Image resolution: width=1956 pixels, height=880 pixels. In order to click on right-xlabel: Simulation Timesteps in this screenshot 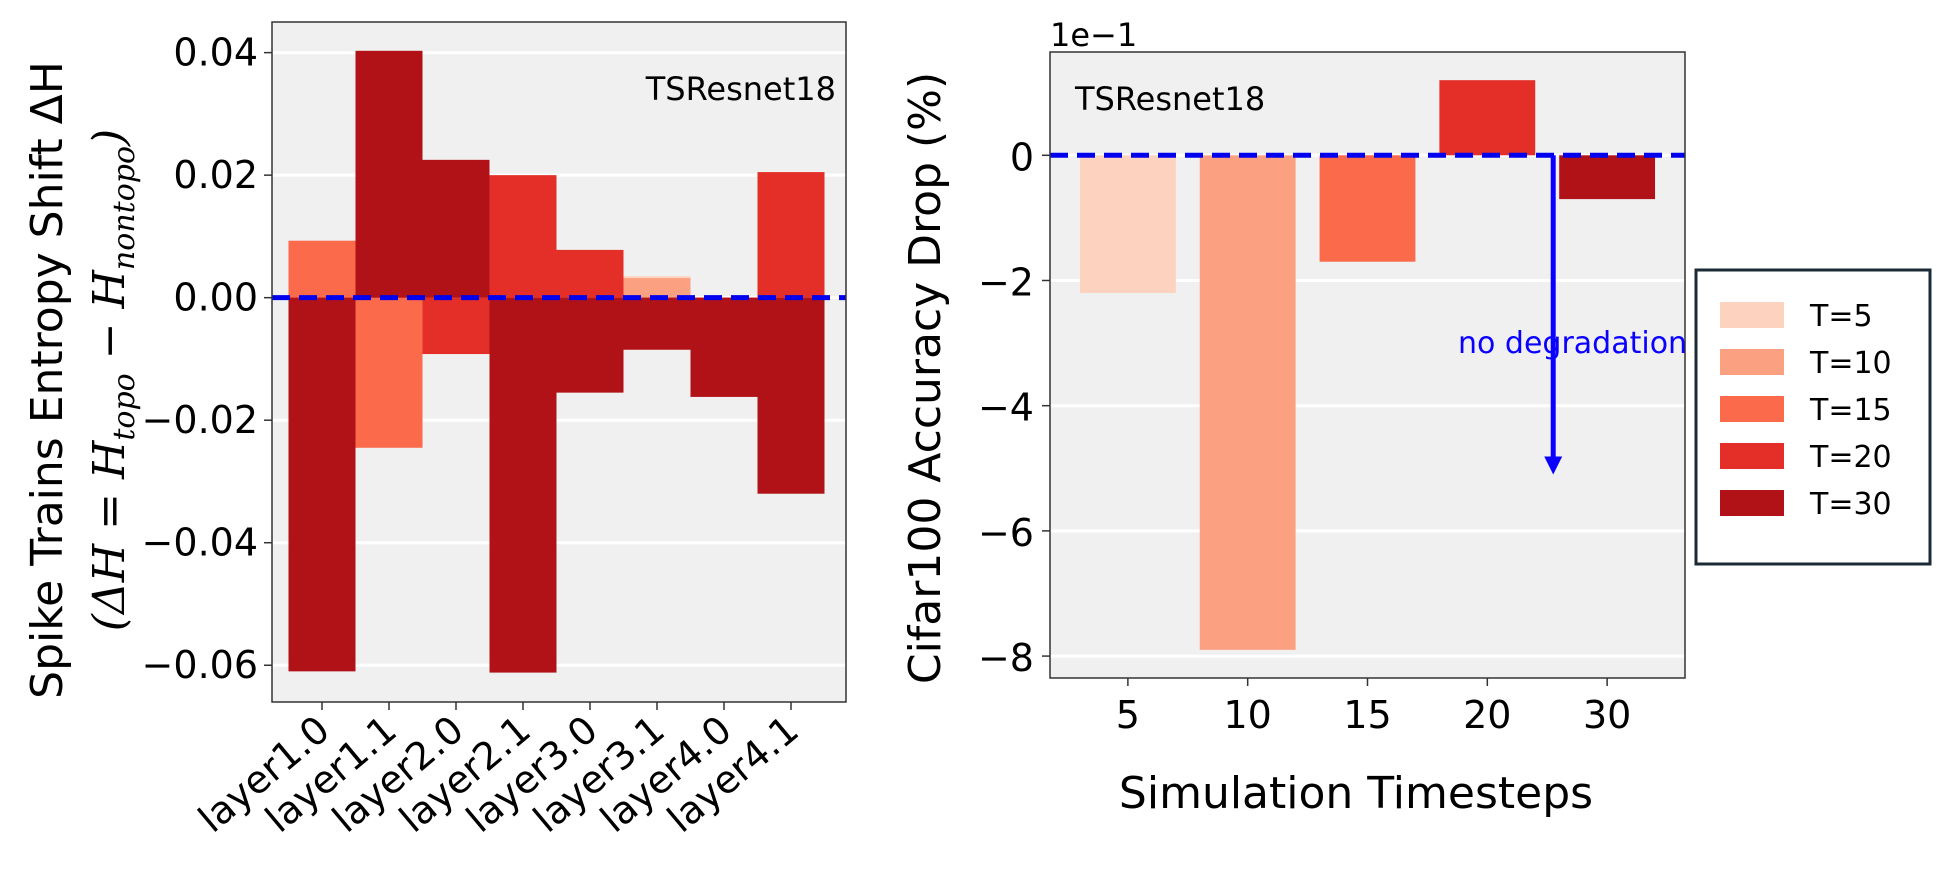, I will do `click(1356, 793)`.